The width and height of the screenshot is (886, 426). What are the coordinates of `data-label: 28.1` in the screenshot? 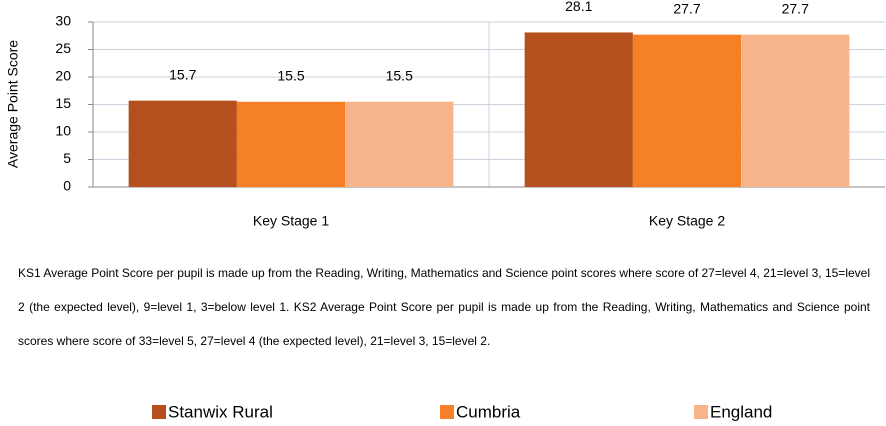 It's located at (578, 7).